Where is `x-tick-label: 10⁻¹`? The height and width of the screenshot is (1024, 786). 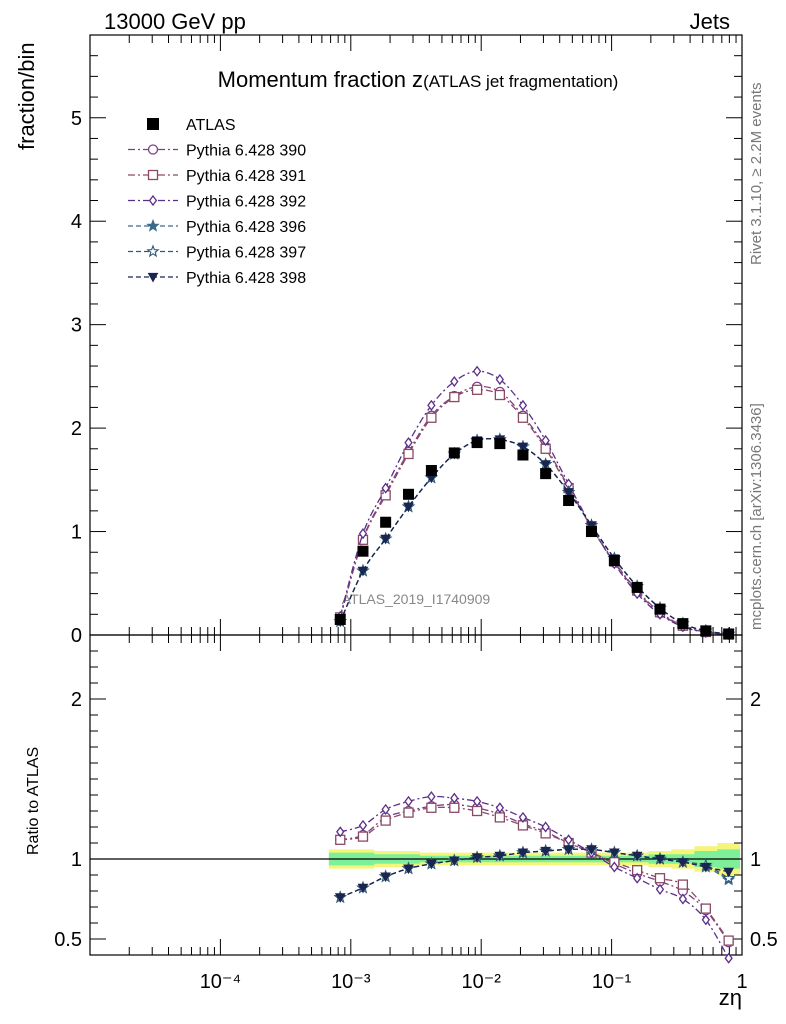
x-tick-label: 10⁻¹ is located at coordinates (612, 982).